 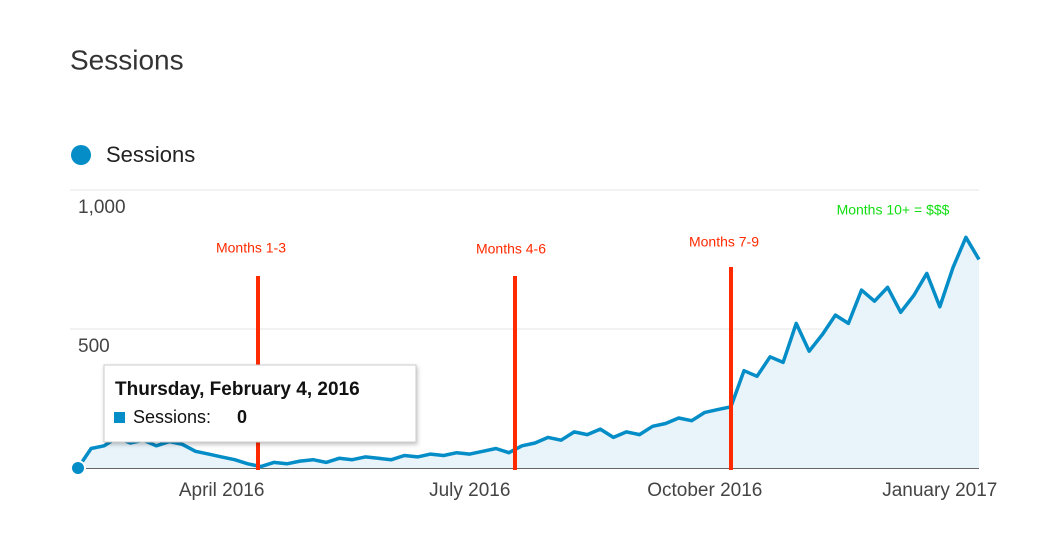 What do you see at coordinates (939, 490) in the screenshot?
I see `x-tick-label: January 2017` at bounding box center [939, 490].